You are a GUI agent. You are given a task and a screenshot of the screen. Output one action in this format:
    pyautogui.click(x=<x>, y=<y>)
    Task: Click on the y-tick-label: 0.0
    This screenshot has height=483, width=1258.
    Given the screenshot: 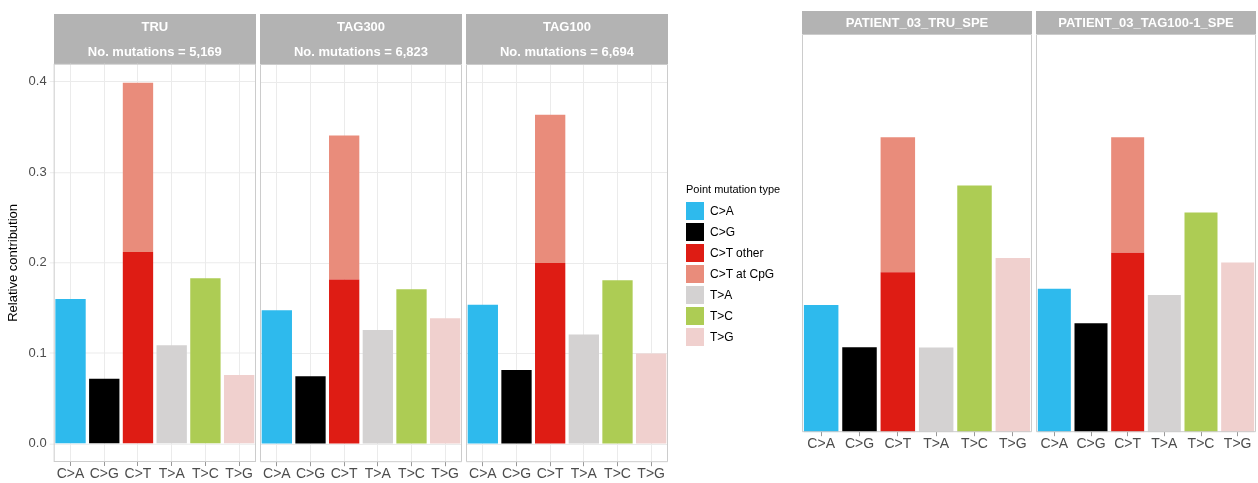 What is the action you would take?
    pyautogui.click(x=37, y=443)
    